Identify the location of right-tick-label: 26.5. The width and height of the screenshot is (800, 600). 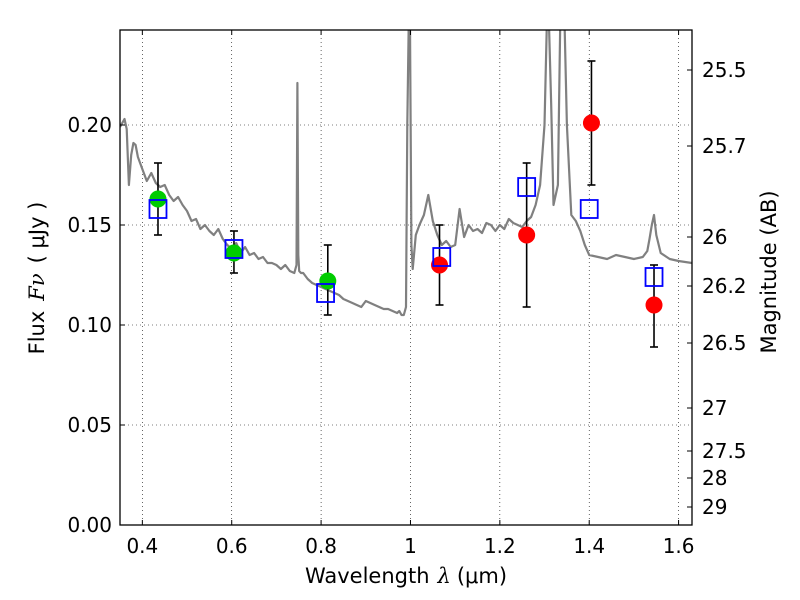
(724, 343).